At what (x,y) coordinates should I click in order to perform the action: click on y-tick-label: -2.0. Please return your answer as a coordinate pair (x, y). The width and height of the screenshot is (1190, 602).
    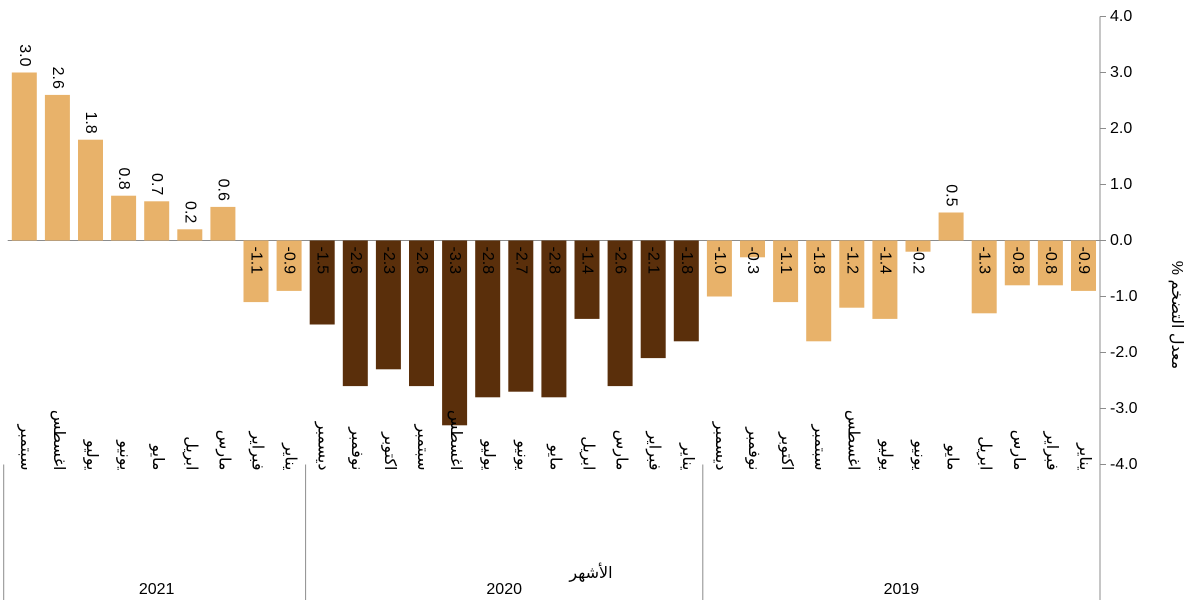
    Looking at the image, I should click on (1124, 352).